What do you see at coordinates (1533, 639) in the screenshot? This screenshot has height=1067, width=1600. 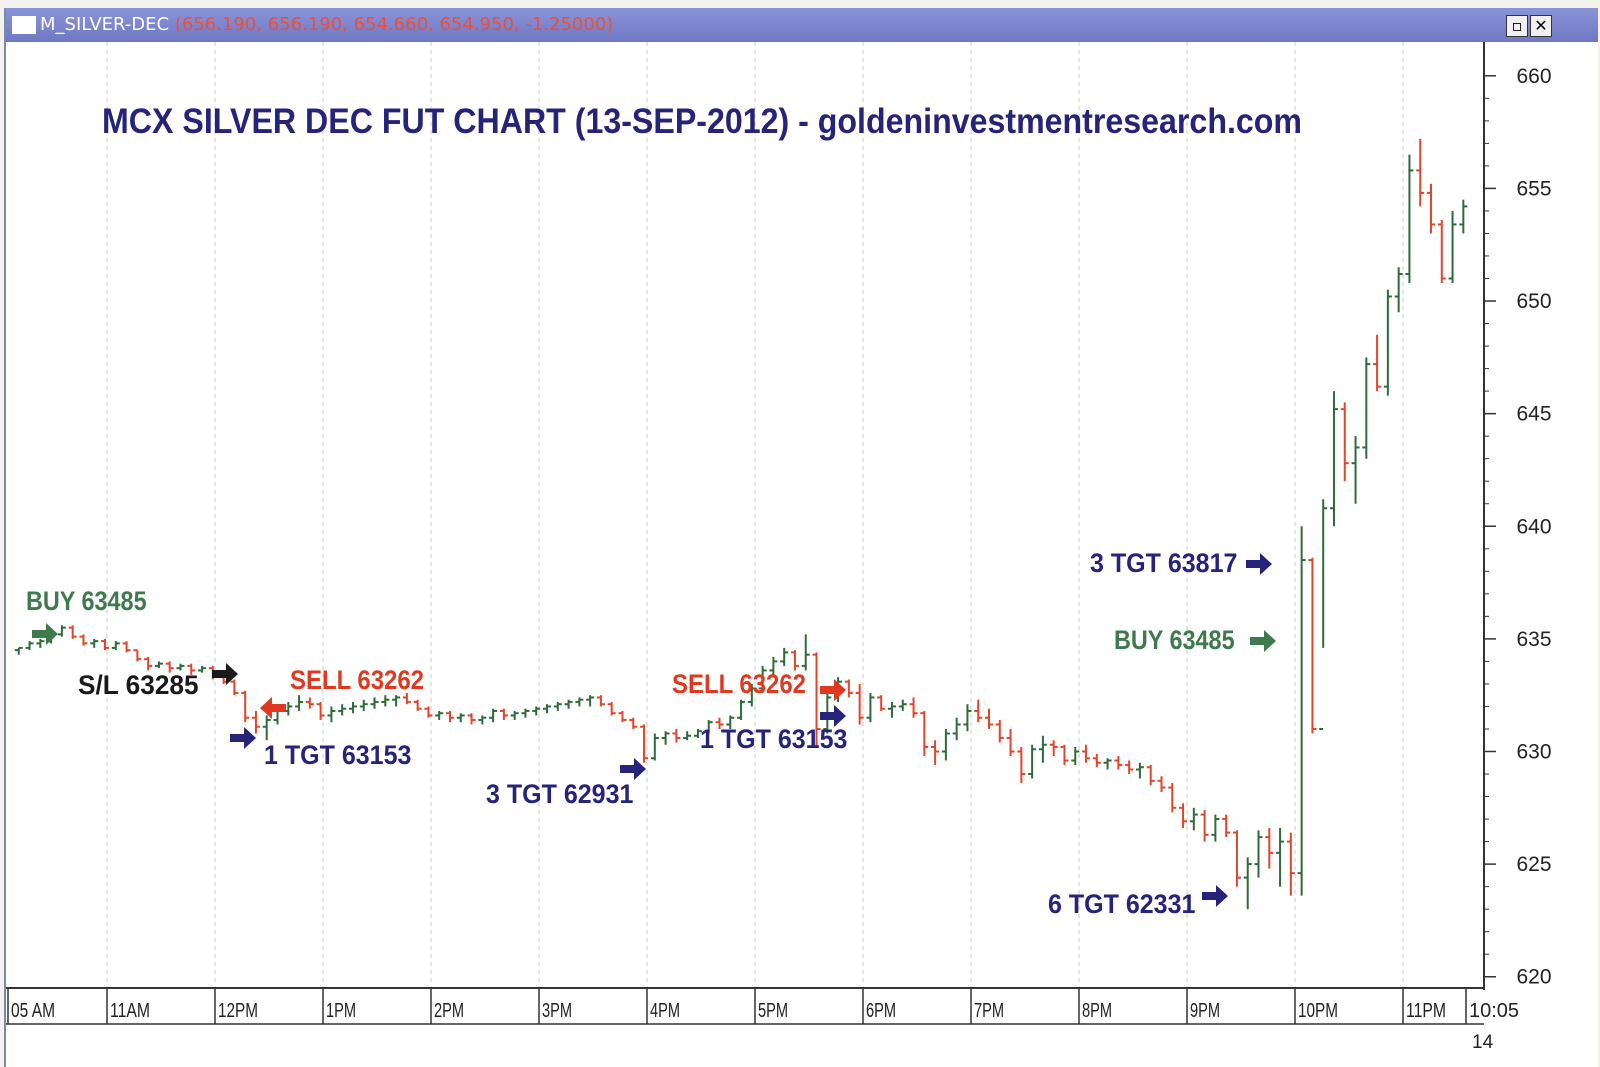 I see `y-tick-label: 635` at bounding box center [1533, 639].